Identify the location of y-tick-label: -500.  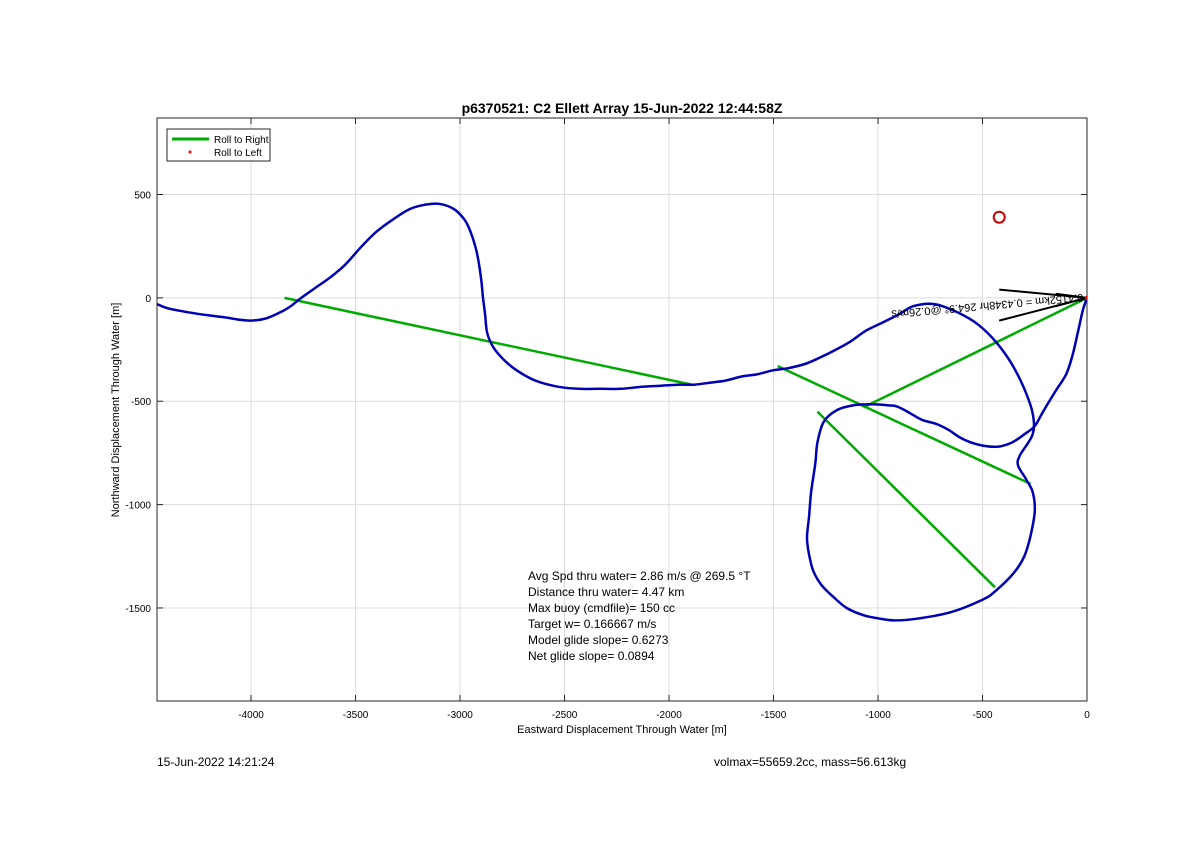
(141, 402).